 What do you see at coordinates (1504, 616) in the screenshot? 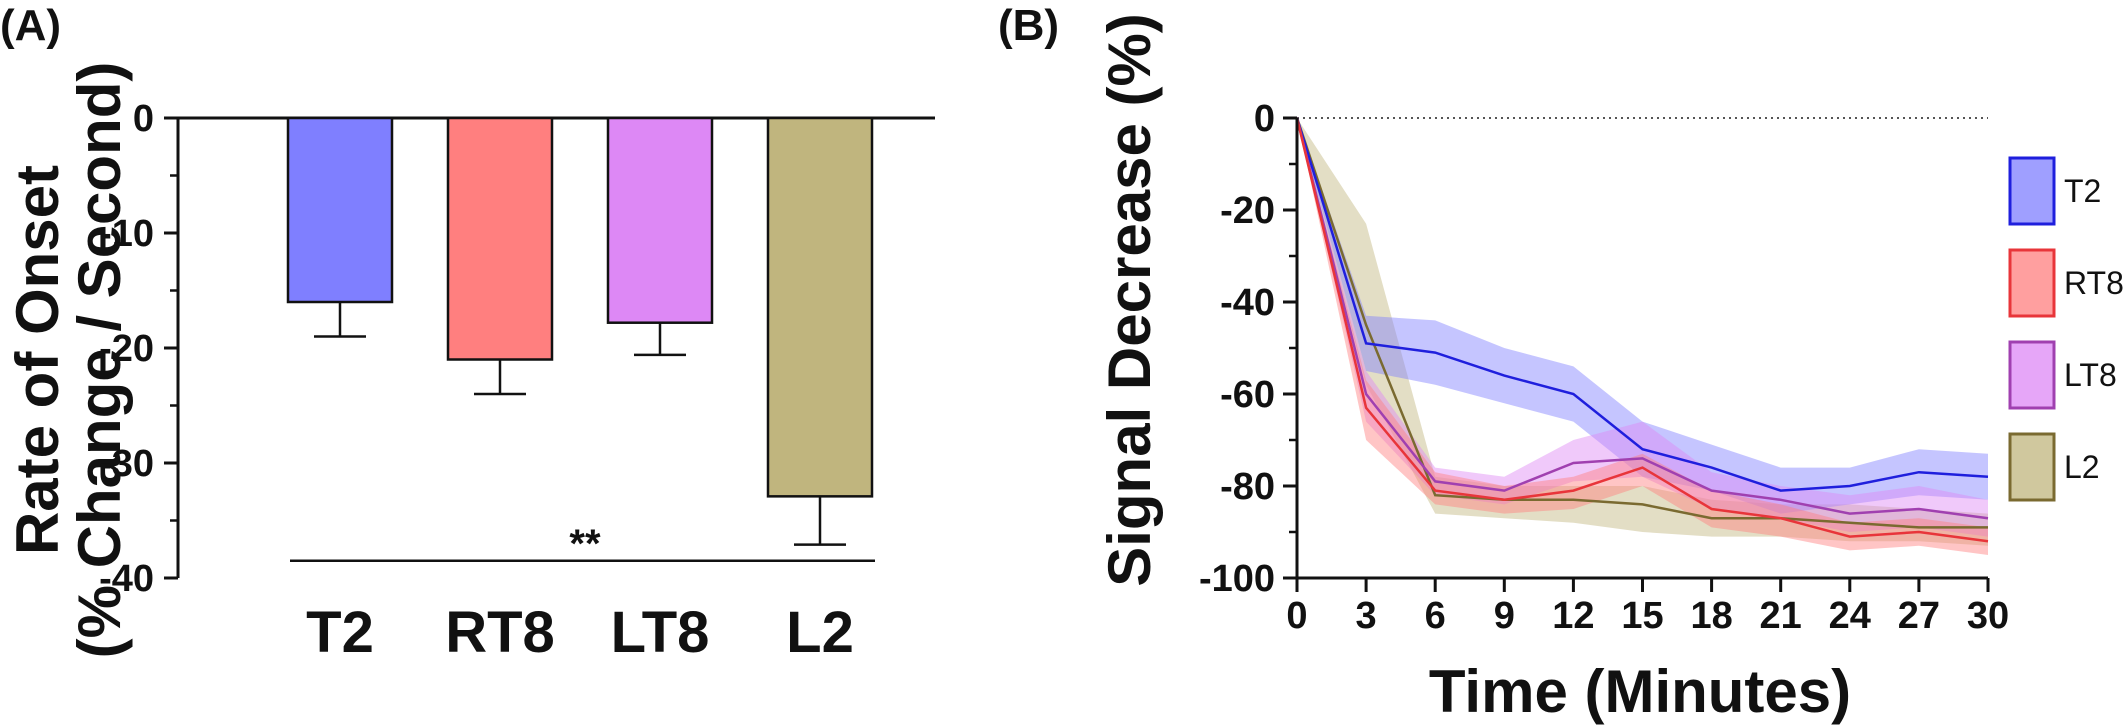
I see `panel-b-xtick-label: 9` at bounding box center [1504, 616].